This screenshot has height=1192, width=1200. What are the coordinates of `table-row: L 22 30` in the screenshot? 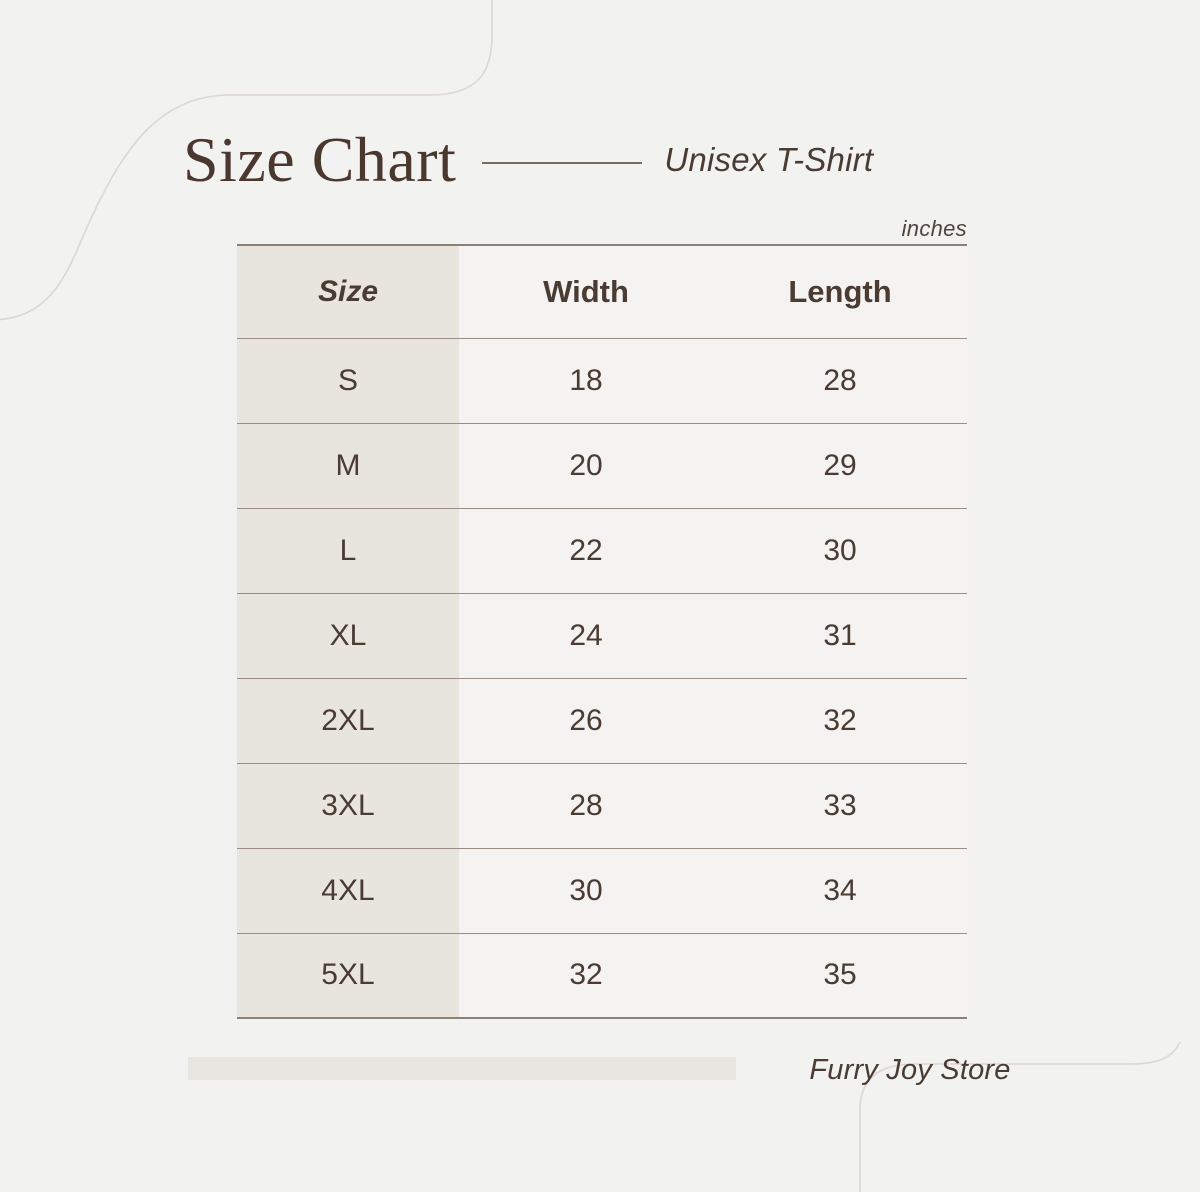 It's located at (602, 551).